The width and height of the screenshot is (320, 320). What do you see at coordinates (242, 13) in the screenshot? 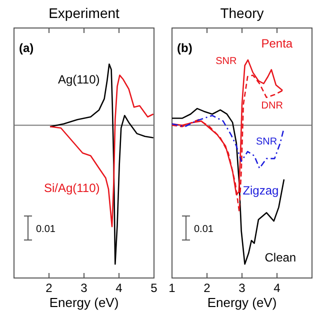
I see `chart-title: Theory` at bounding box center [242, 13].